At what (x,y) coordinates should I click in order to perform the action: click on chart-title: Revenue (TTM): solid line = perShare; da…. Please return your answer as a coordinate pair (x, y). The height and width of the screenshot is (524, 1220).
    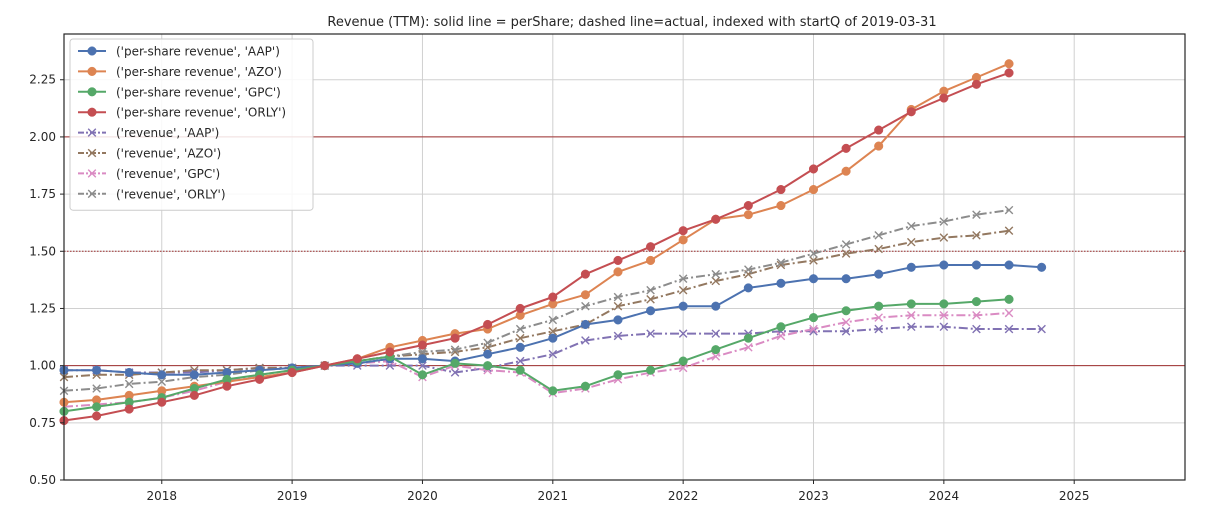
    Looking at the image, I should click on (631, 22).